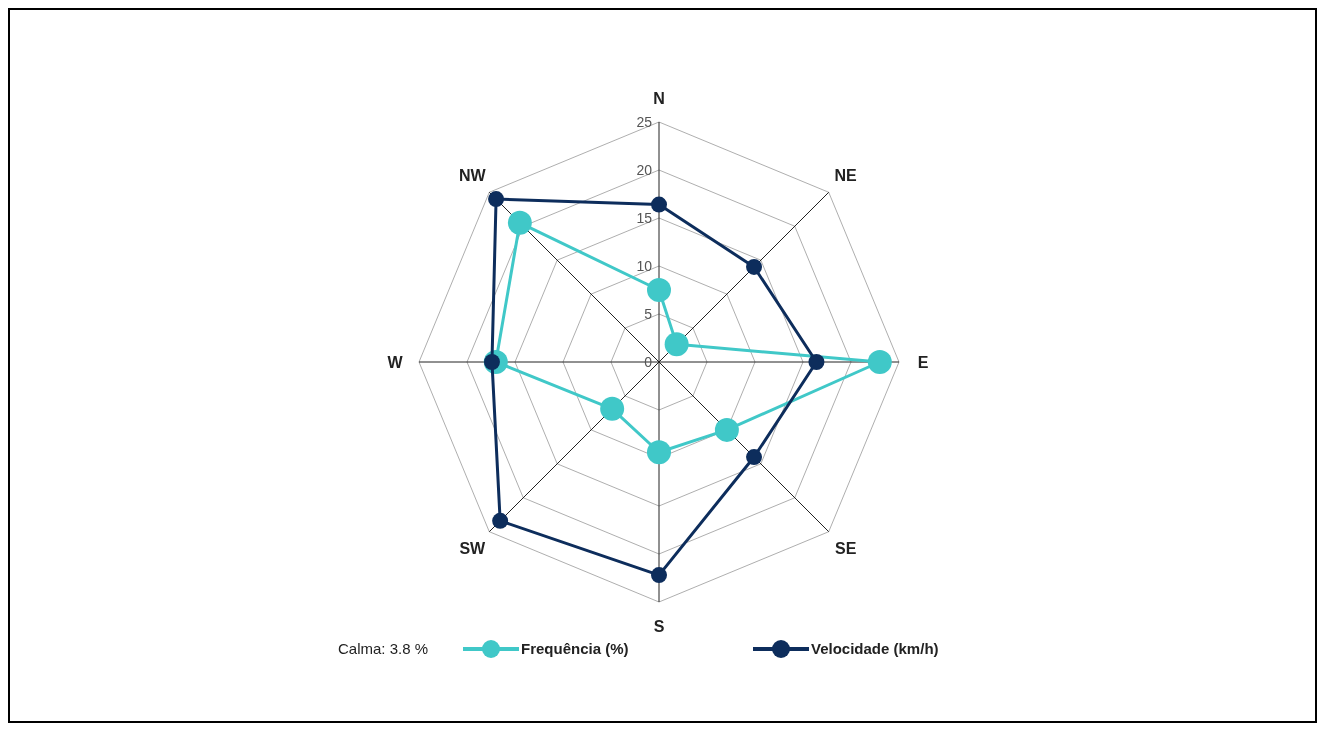  Describe the element at coordinates (846, 549) in the screenshot. I see `spoke-label: SE` at that location.